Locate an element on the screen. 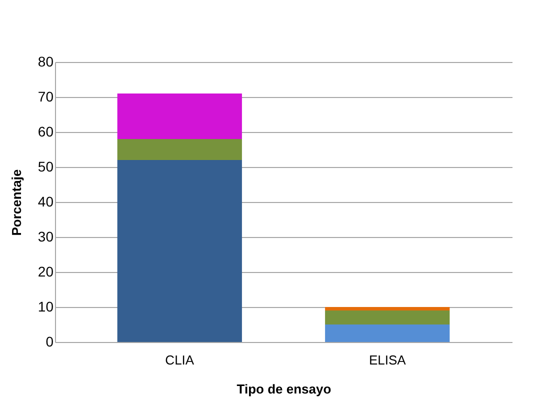  x-tick-label: CLIA is located at coordinates (179, 360).